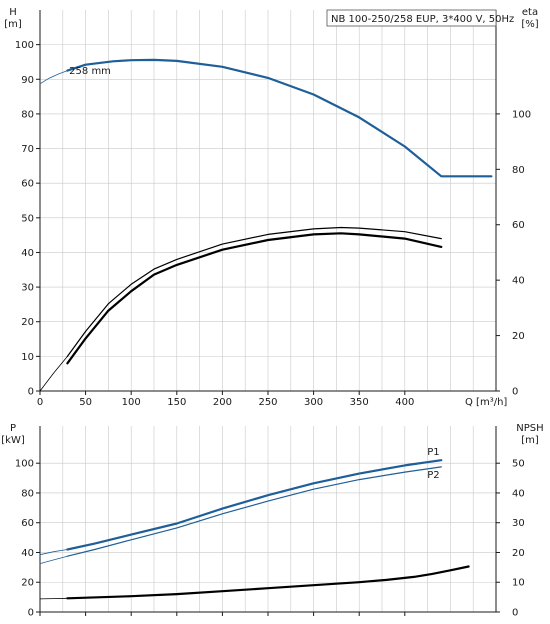  What do you see at coordinates (27, 322) in the screenshot?
I see `top-left-tick-label: 20` at bounding box center [27, 322].